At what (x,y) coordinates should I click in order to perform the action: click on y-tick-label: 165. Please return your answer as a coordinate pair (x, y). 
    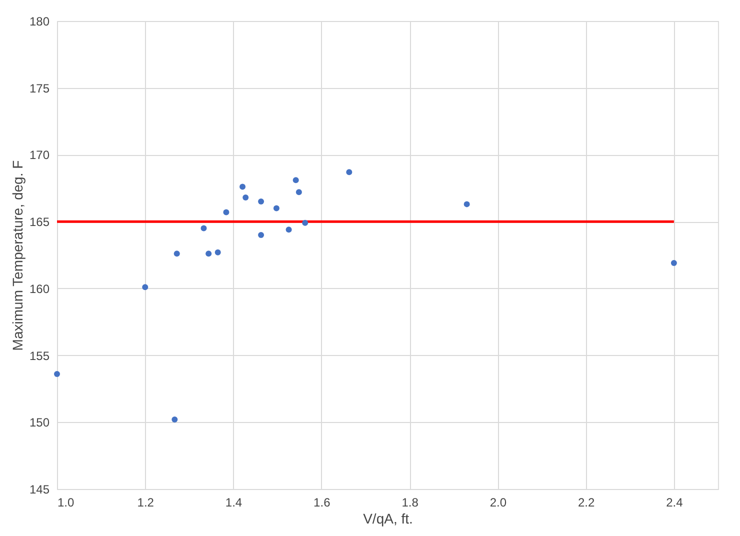
    Looking at the image, I should click on (39, 222).